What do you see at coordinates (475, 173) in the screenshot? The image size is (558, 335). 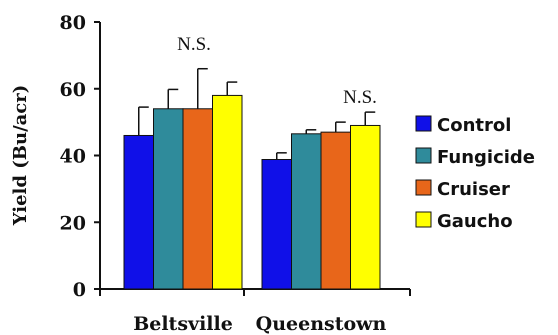 I see `legend: Control Fungicide Cruiser Gaucho` at bounding box center [475, 173].